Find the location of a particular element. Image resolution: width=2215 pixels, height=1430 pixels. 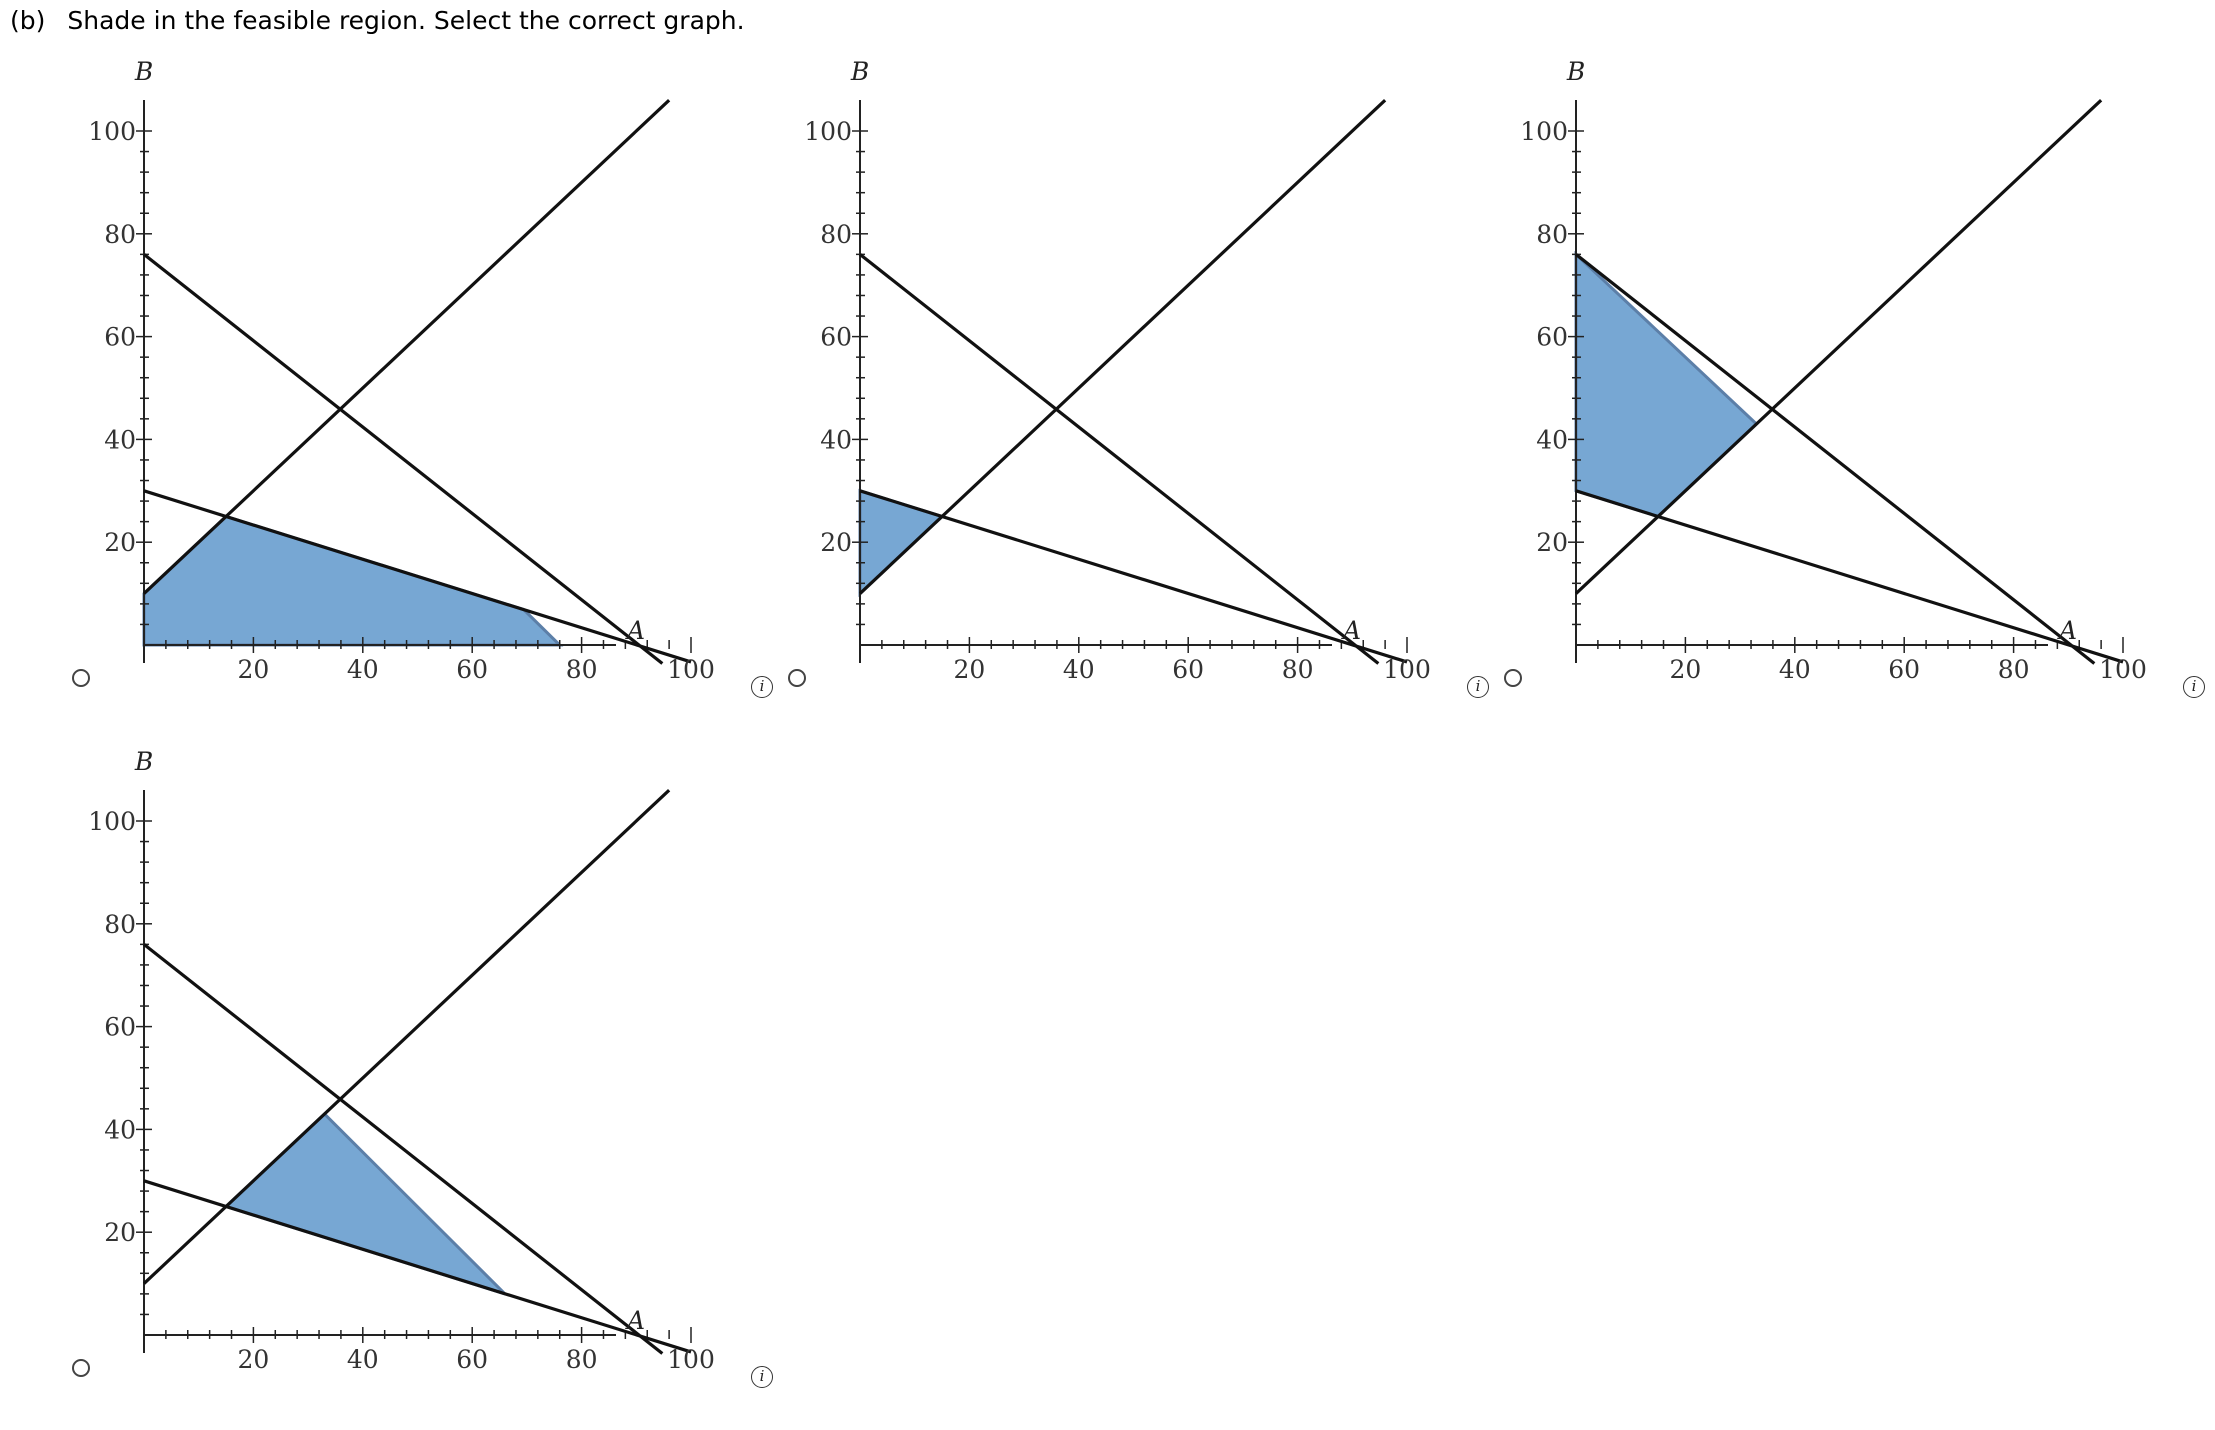

graph-3-svg: 20 40 60 80 100 20 40 60 80 100 A B is located at coordinates (1833, 370).